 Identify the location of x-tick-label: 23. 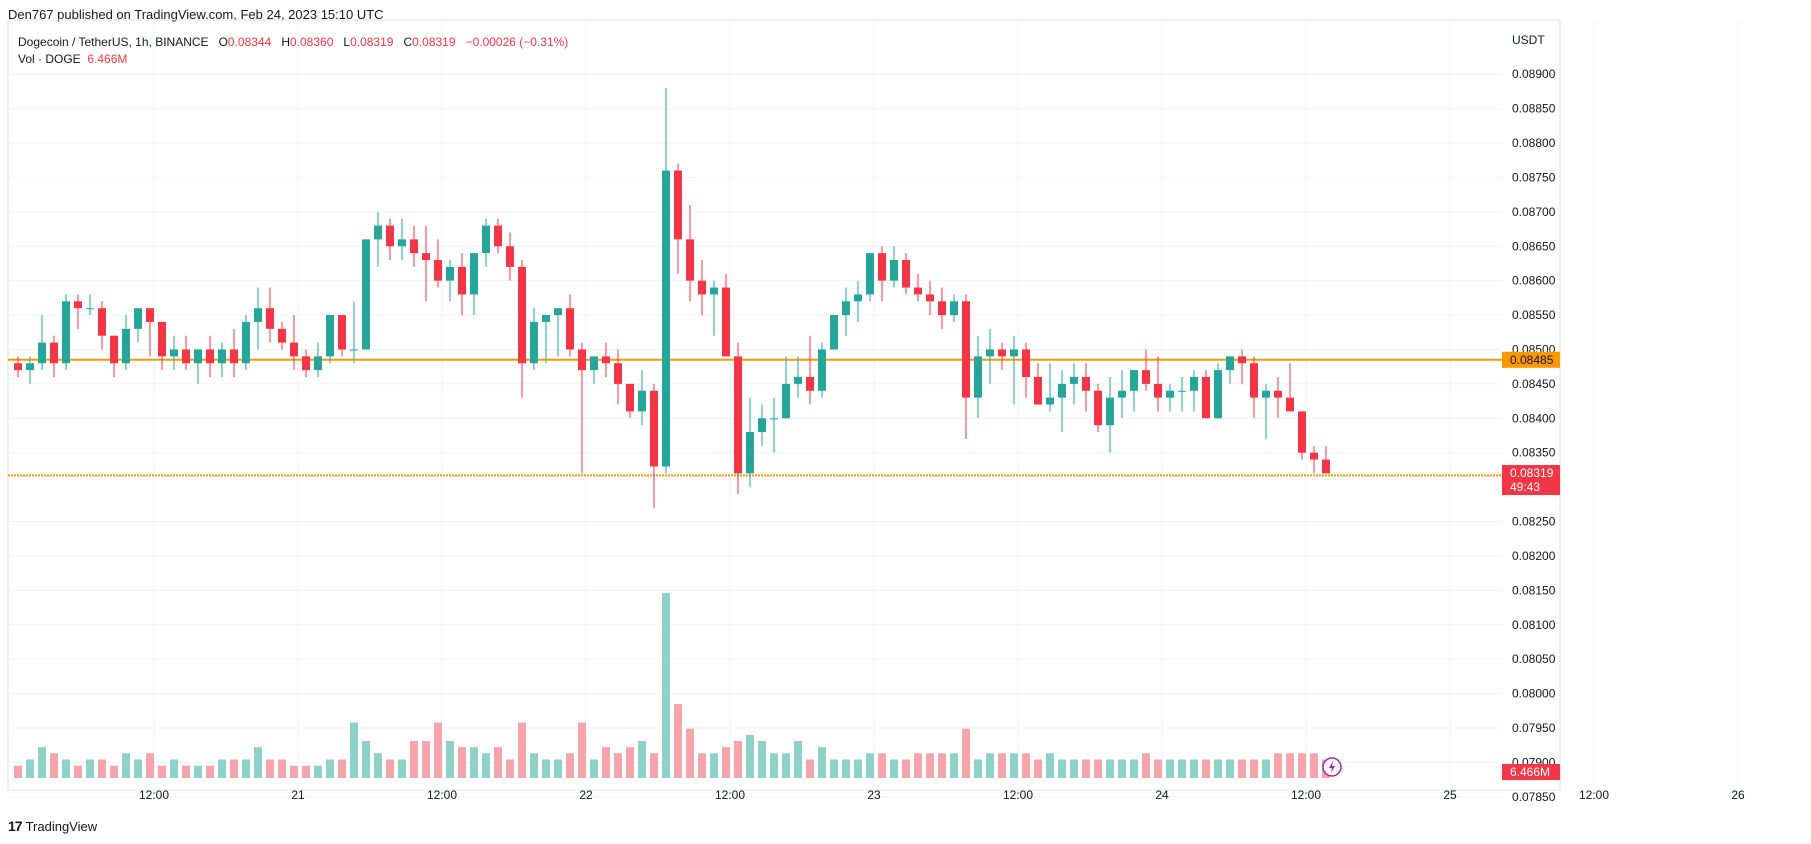
(874, 795).